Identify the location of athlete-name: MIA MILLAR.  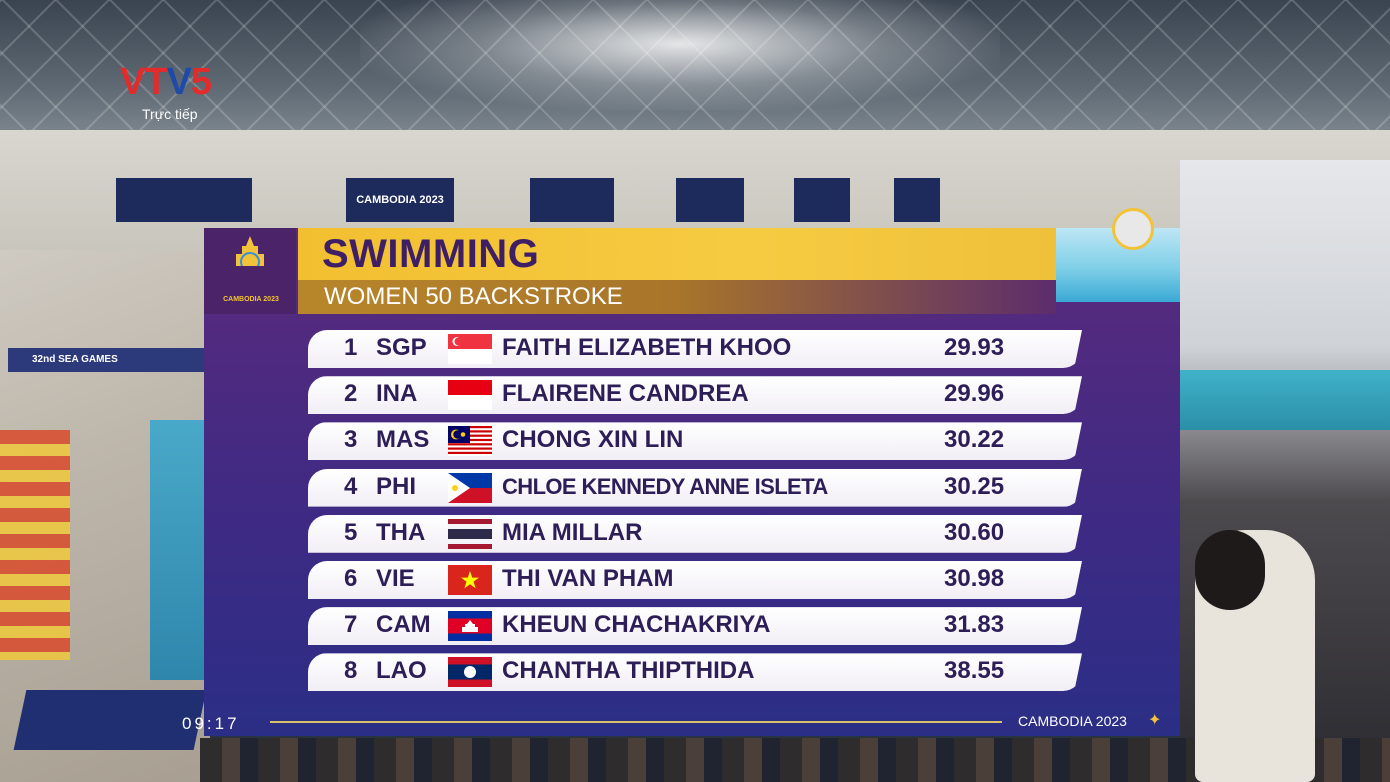
(572, 532).